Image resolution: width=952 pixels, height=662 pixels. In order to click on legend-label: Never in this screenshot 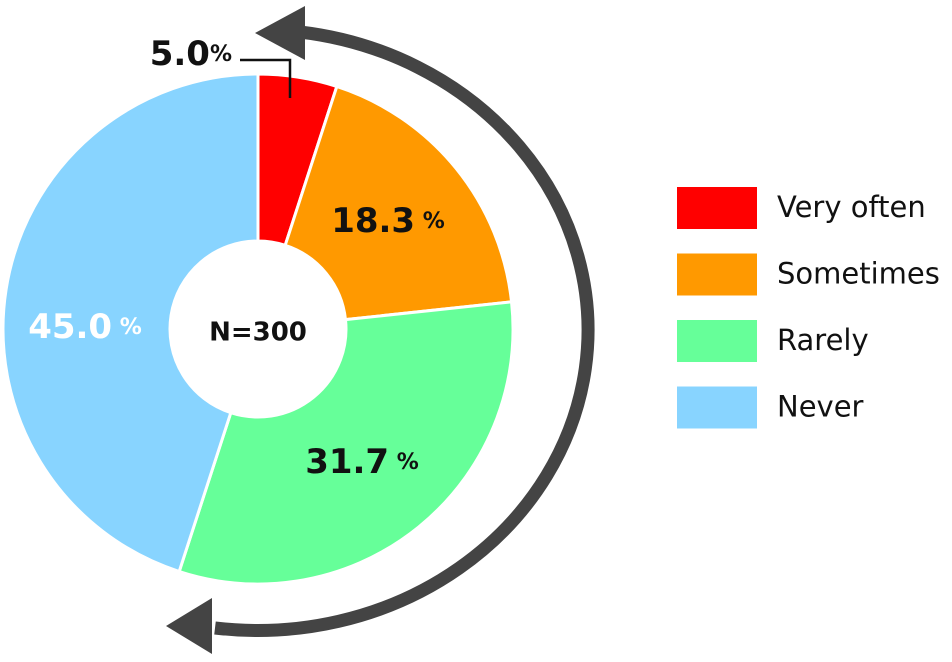, I will do `click(820, 407)`.